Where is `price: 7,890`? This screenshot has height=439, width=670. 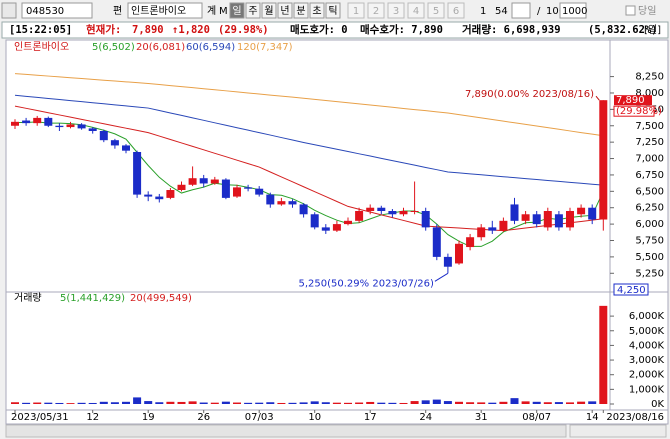
price: 7,890 is located at coordinates (148, 30).